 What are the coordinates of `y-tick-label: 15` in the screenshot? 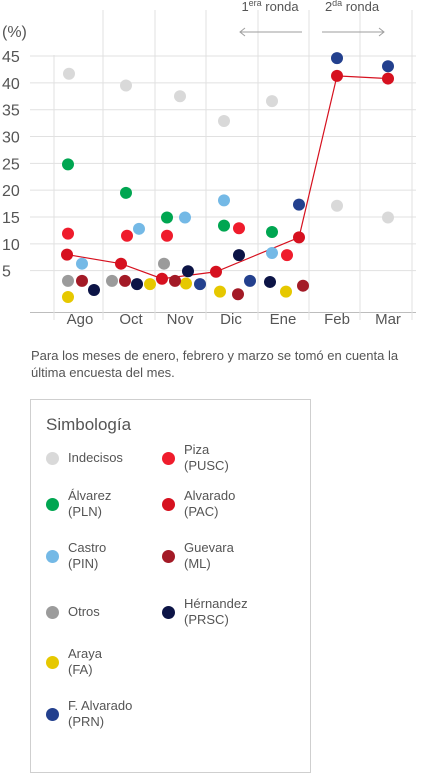 It's located at (11, 218).